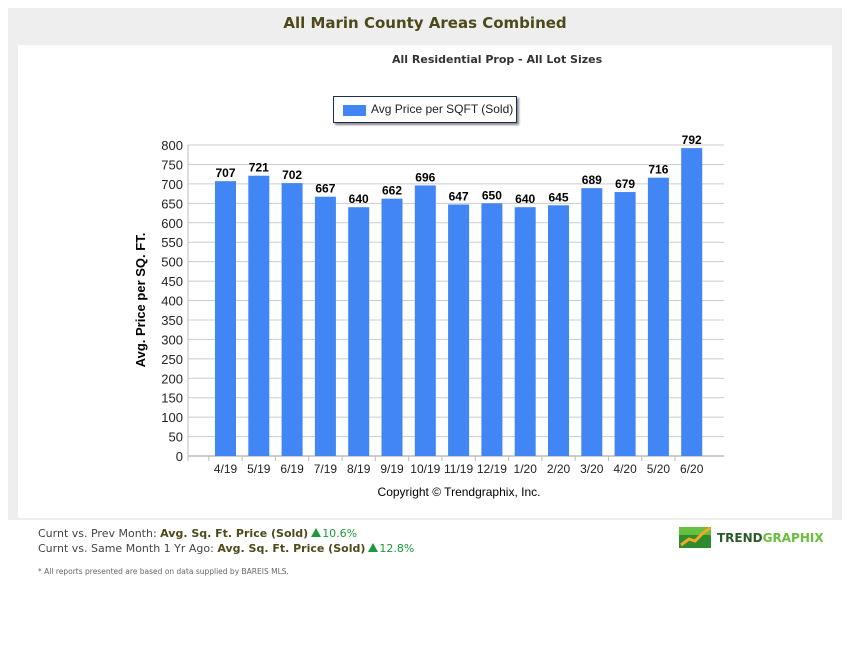 The height and width of the screenshot is (650, 850). I want to click on comparison-value: 12.8%, so click(397, 548).